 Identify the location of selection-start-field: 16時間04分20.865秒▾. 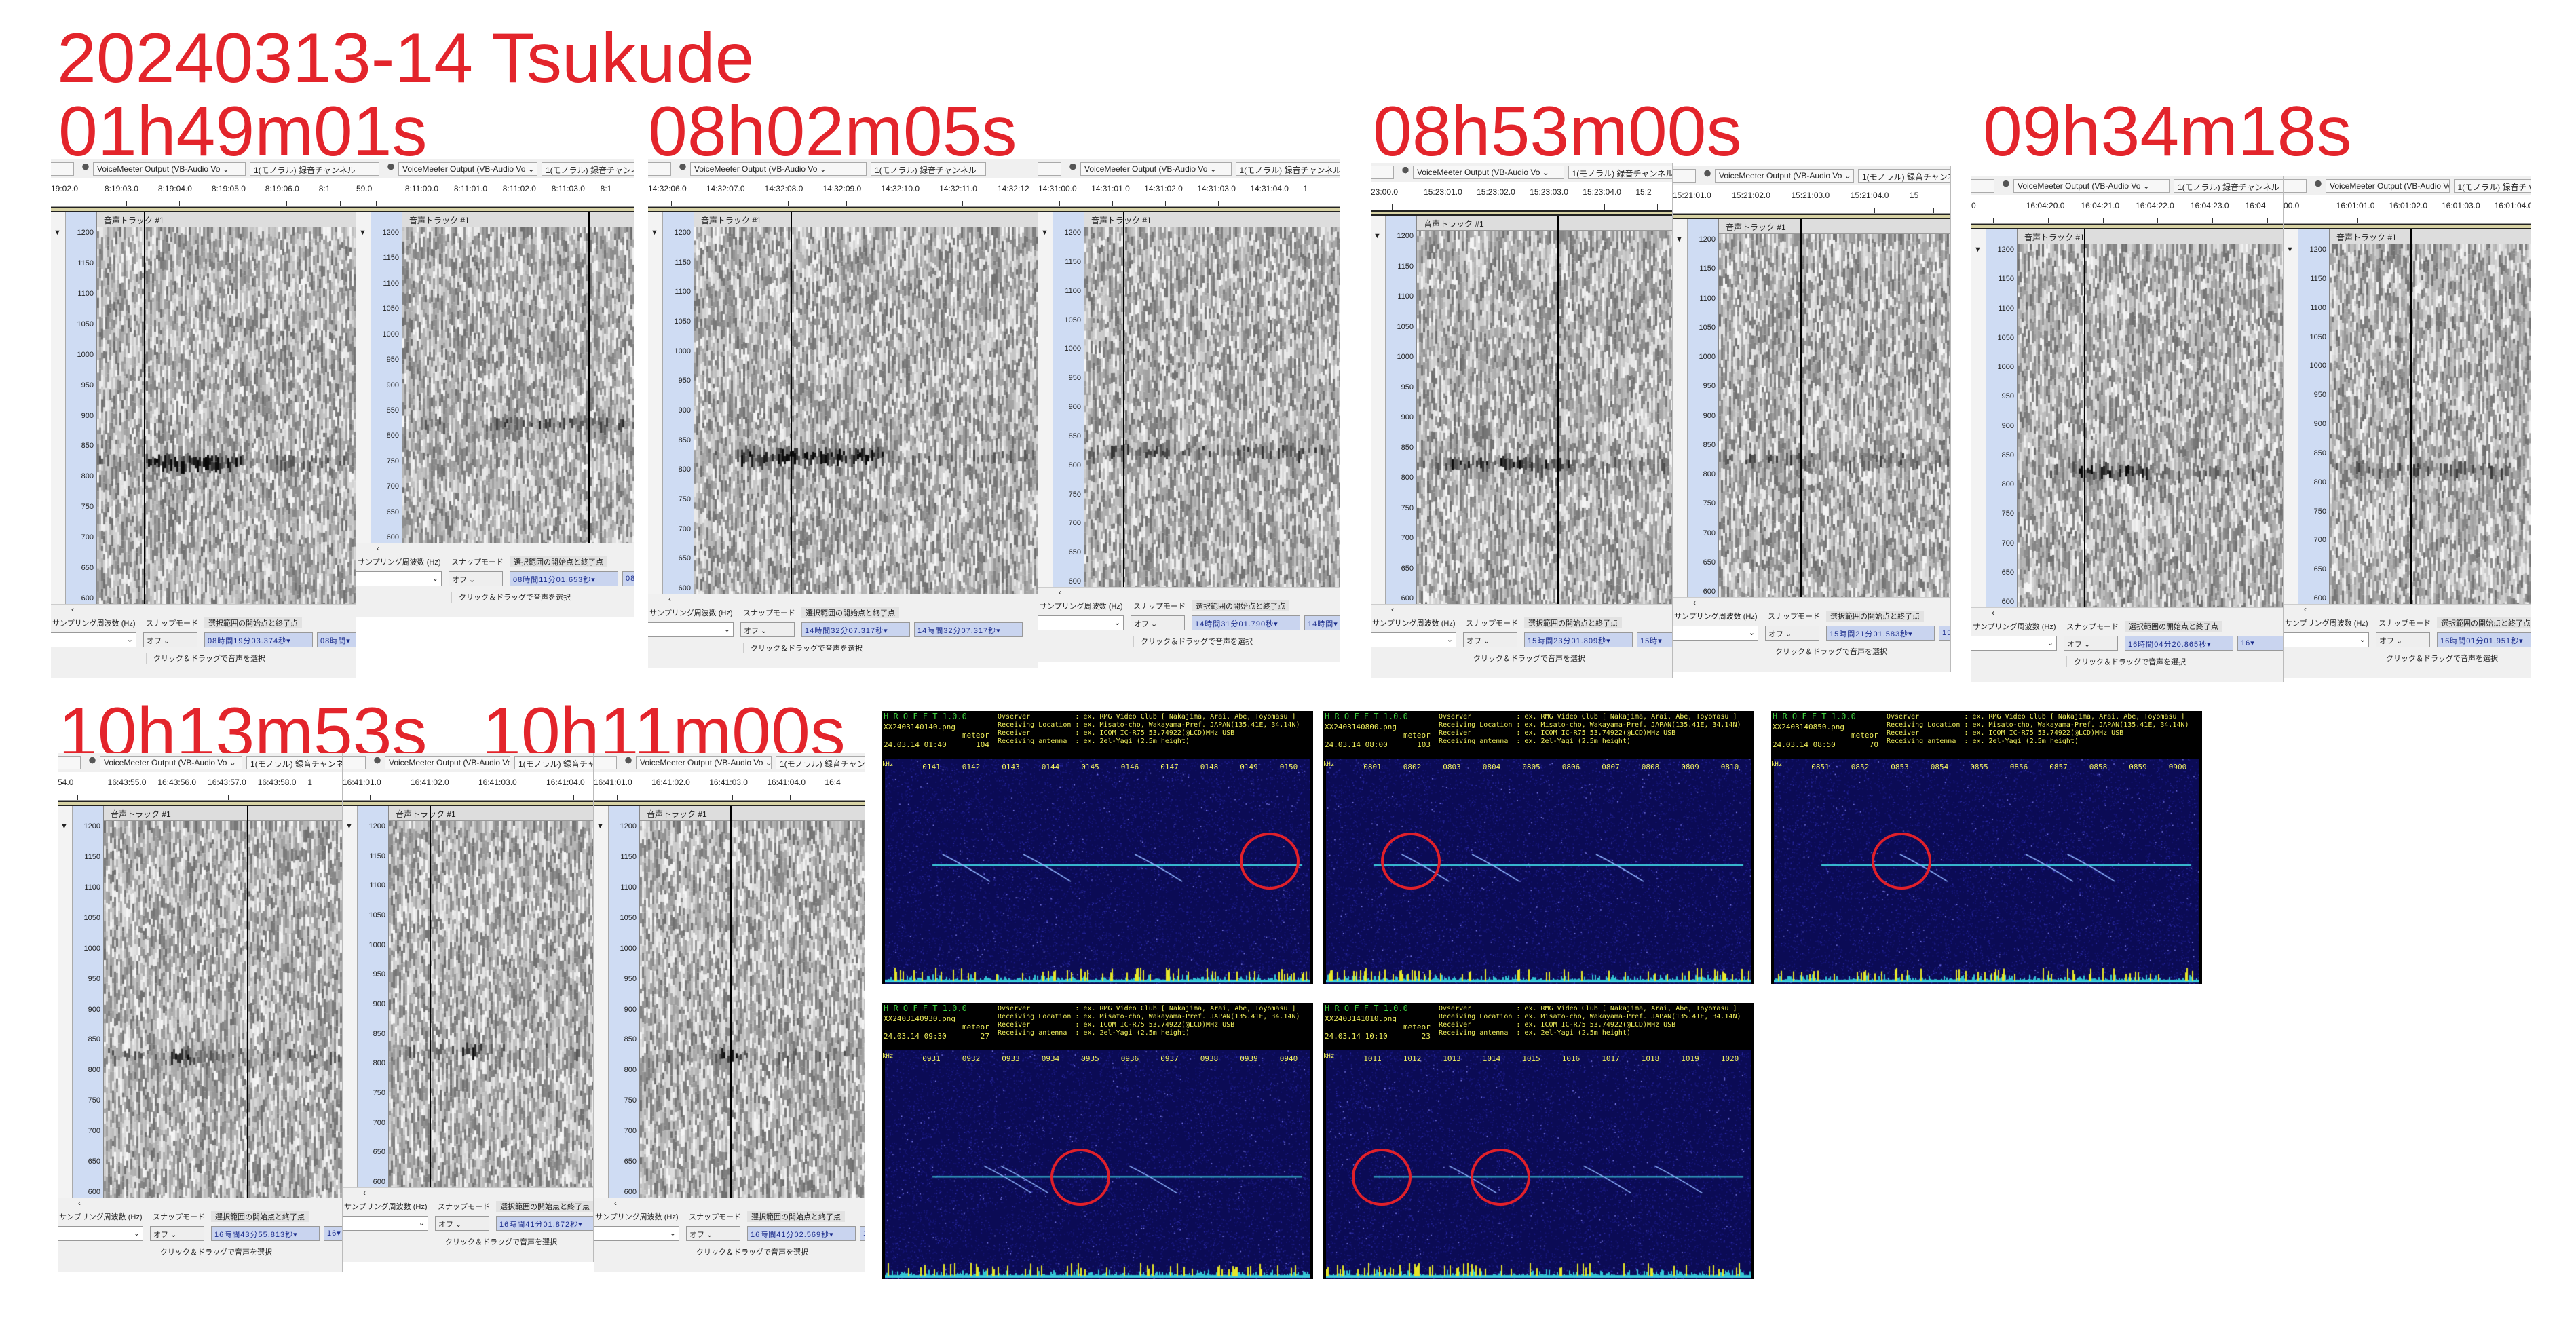
(2179, 643).